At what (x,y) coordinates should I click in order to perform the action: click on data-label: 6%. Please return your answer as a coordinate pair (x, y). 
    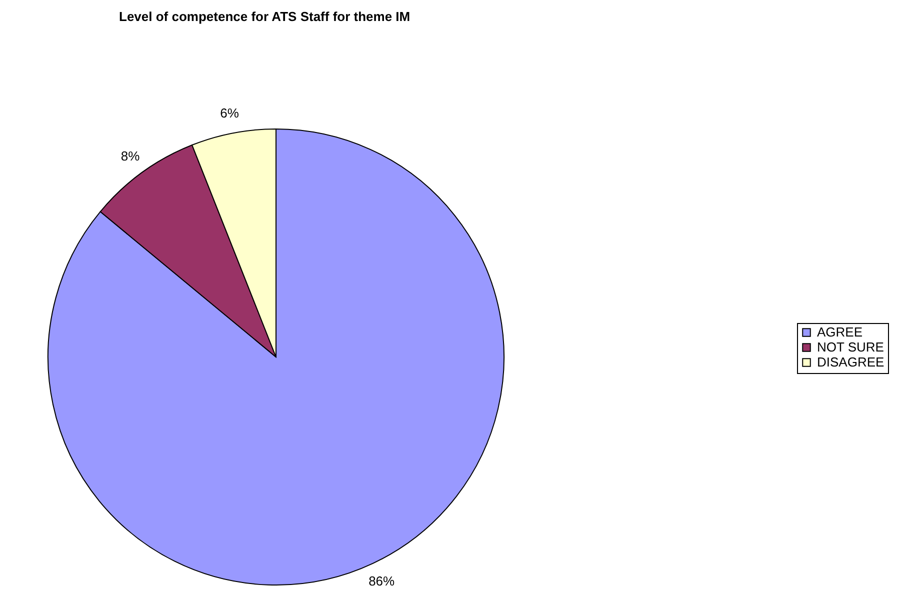
    Looking at the image, I should click on (230, 112).